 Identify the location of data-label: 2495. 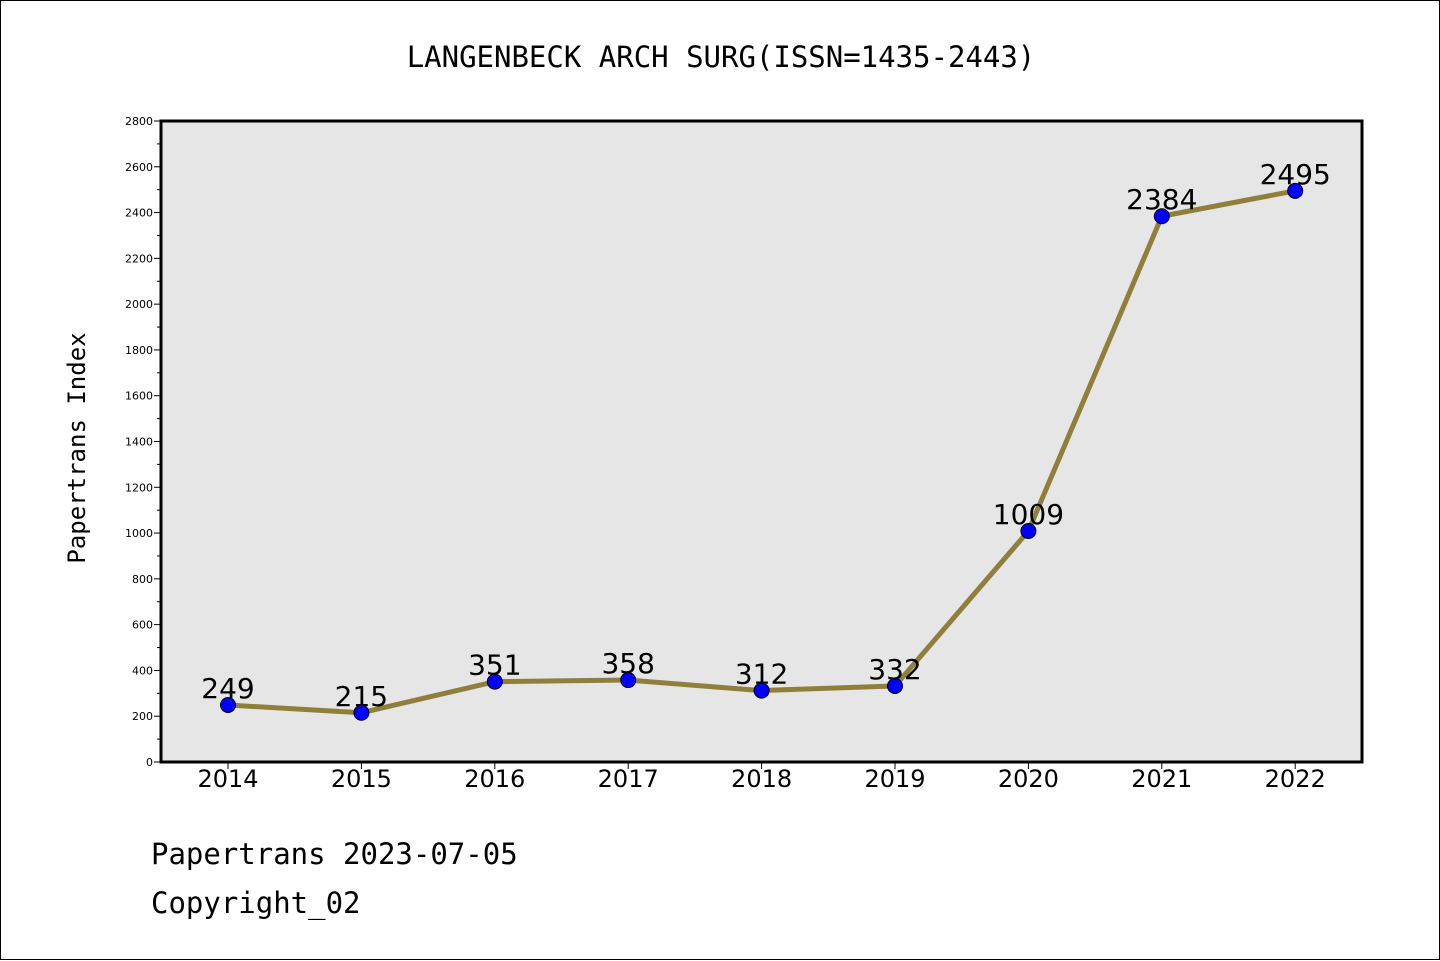
(1295, 174).